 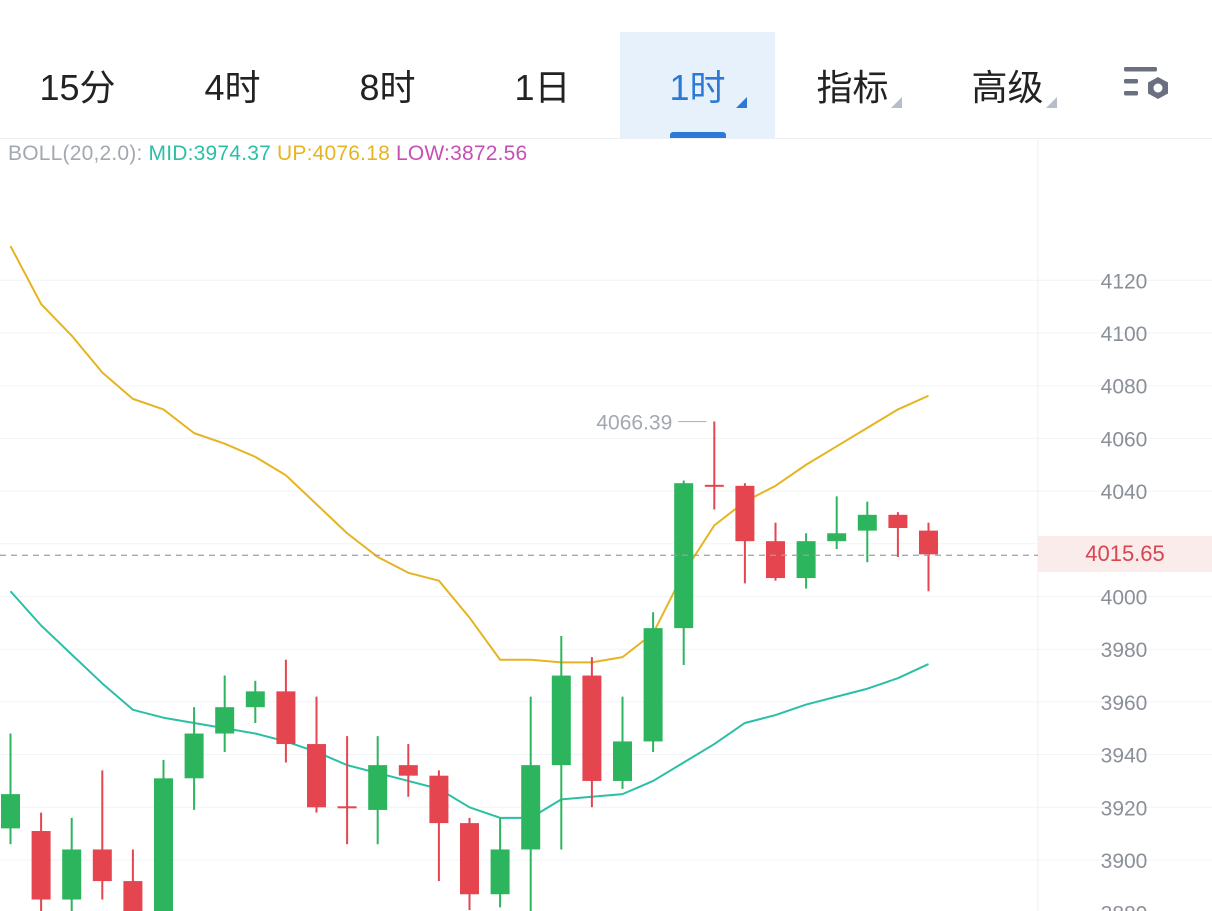 I want to click on tab-6: 高级, so click(x=1007, y=85).